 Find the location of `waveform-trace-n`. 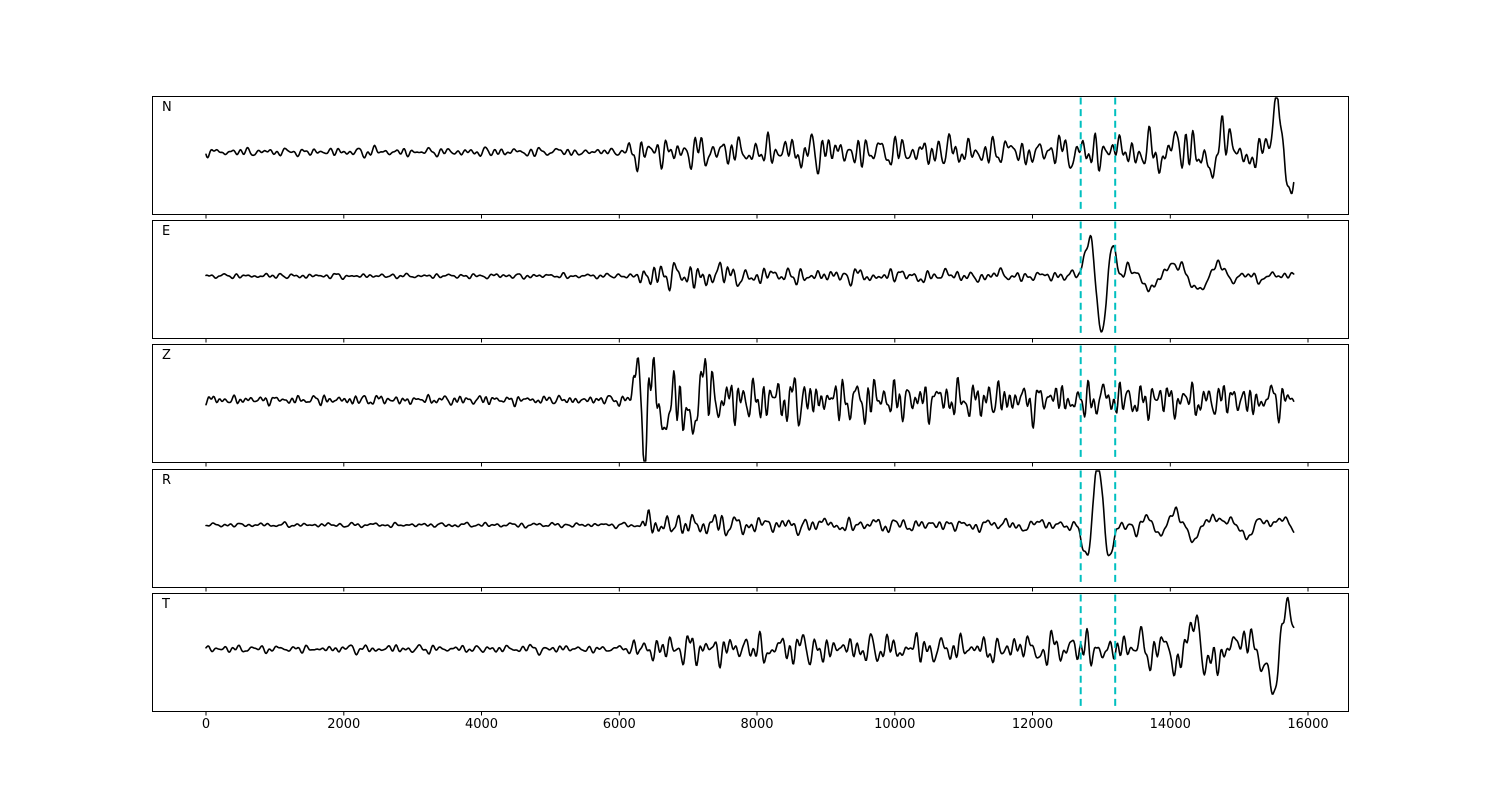

waveform-trace-n is located at coordinates (750, 146).